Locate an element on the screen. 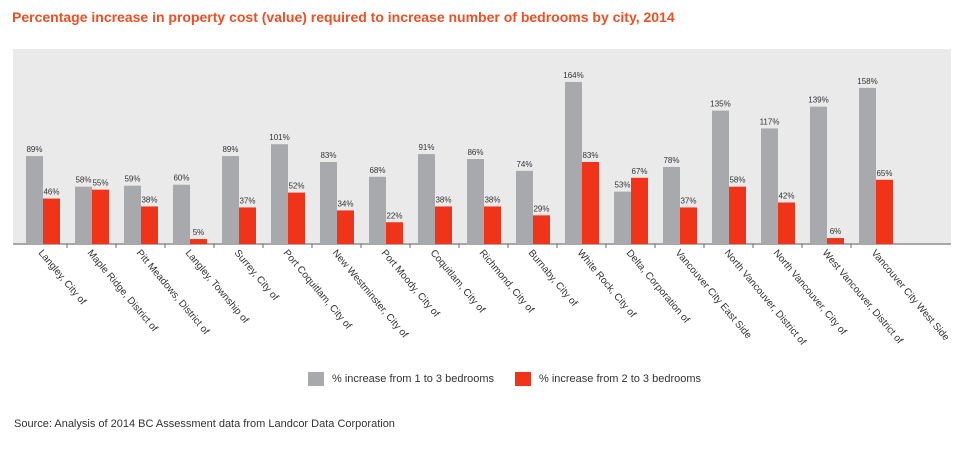 This screenshot has height=458, width=960. category-label: North Vancouver, District of is located at coordinates (765, 298).